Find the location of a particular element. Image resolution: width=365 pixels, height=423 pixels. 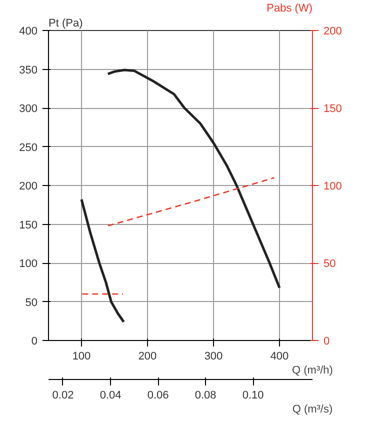

x2-tick-label: 0.06 is located at coordinates (158, 396).